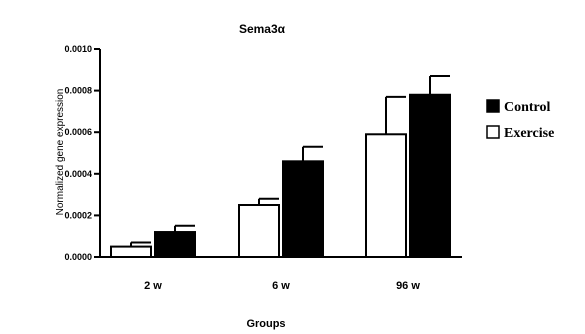 This screenshot has height=334, width=585. I want to click on x-tick-label-0: 2 w, so click(153, 286).